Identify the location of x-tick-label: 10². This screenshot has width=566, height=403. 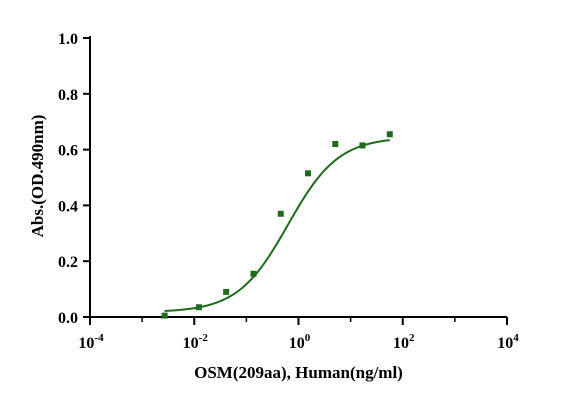
(404, 342).